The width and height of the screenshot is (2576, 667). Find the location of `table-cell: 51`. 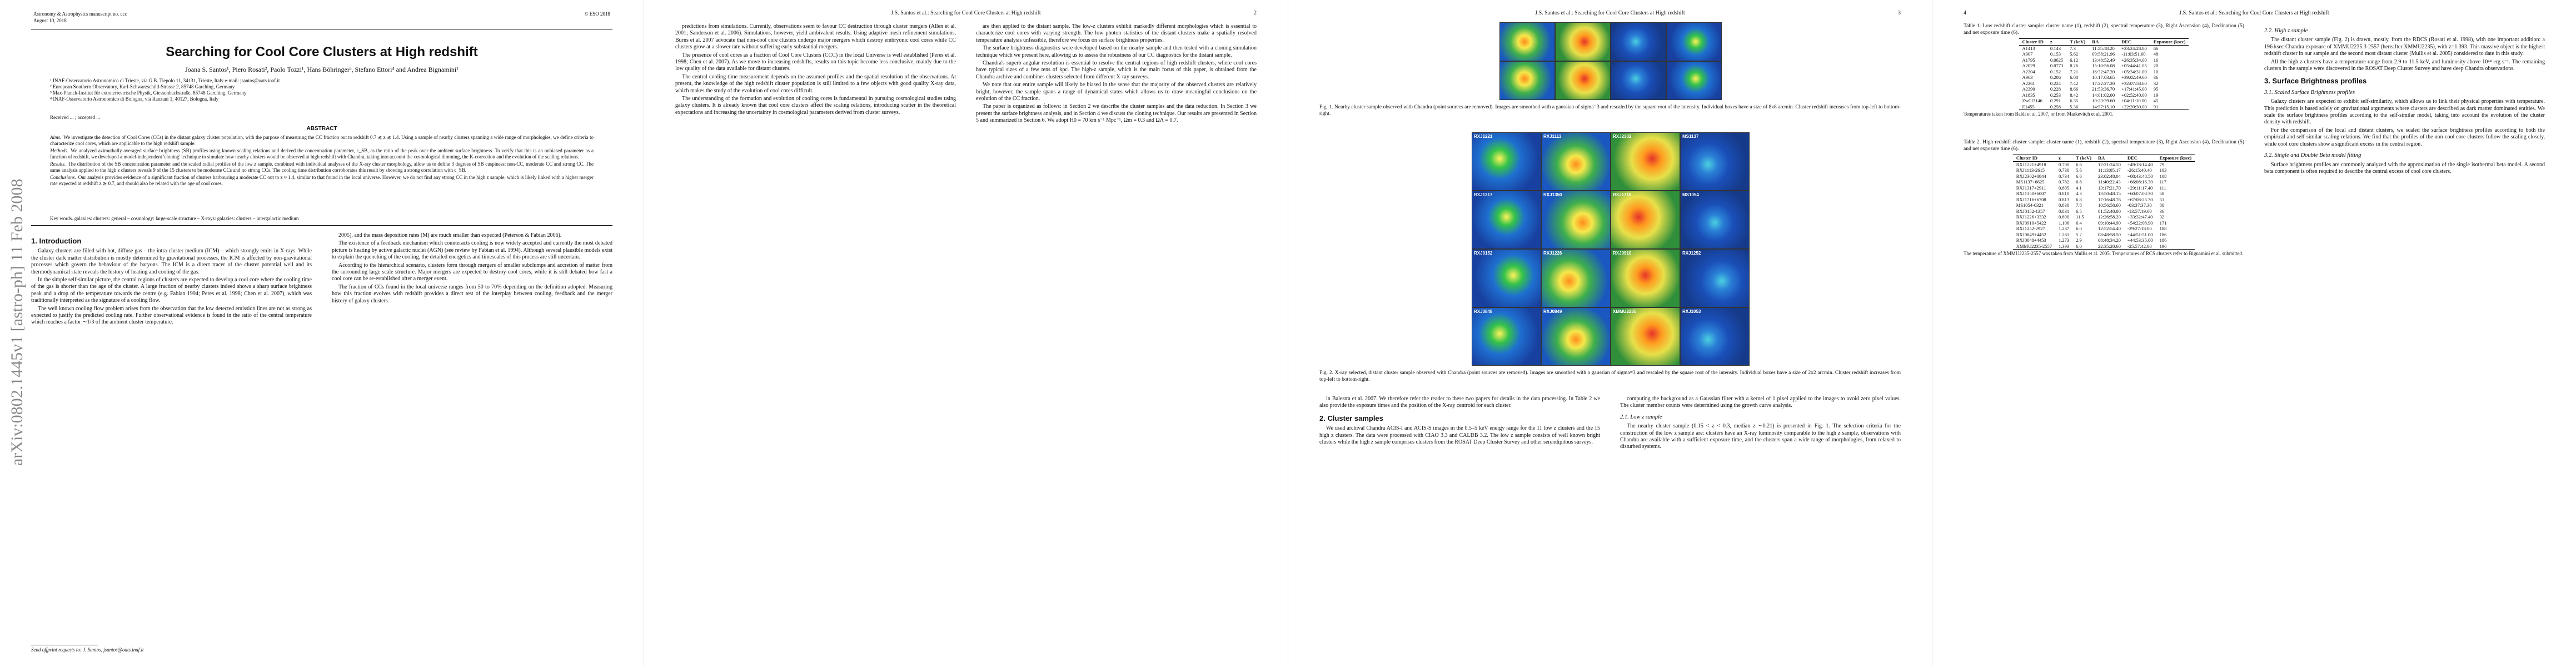

table-cell: 51 is located at coordinates (2162, 199).